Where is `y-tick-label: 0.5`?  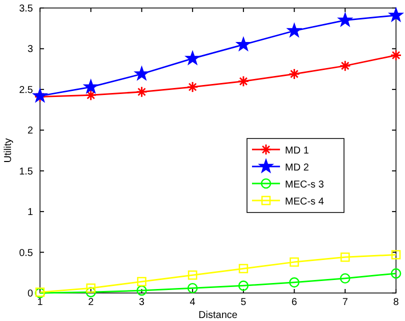
y-tick-label: 0.5 is located at coordinates (26, 253).